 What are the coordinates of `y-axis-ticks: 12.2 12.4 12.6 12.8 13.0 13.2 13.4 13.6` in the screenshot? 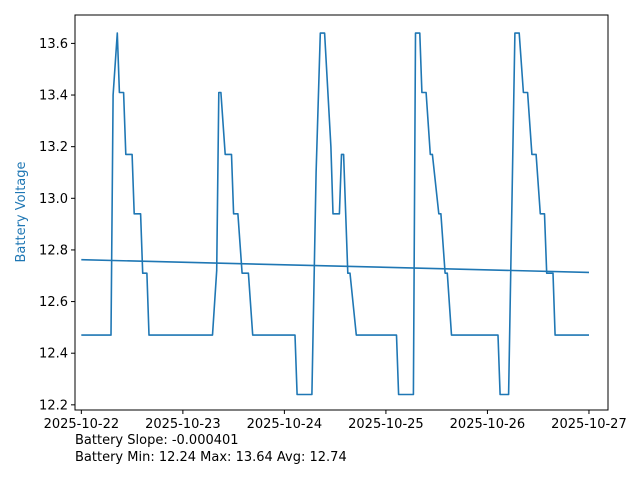 It's located at (57, 225).